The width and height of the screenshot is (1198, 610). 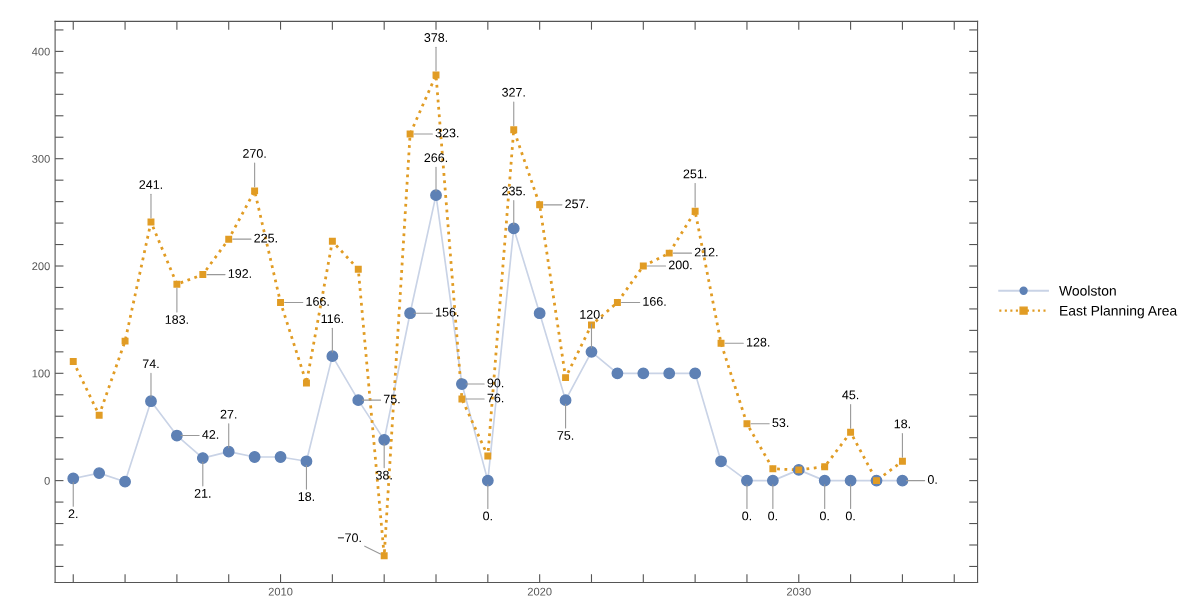 What do you see at coordinates (210, 434) in the screenshot?
I see `data-label: 42.` at bounding box center [210, 434].